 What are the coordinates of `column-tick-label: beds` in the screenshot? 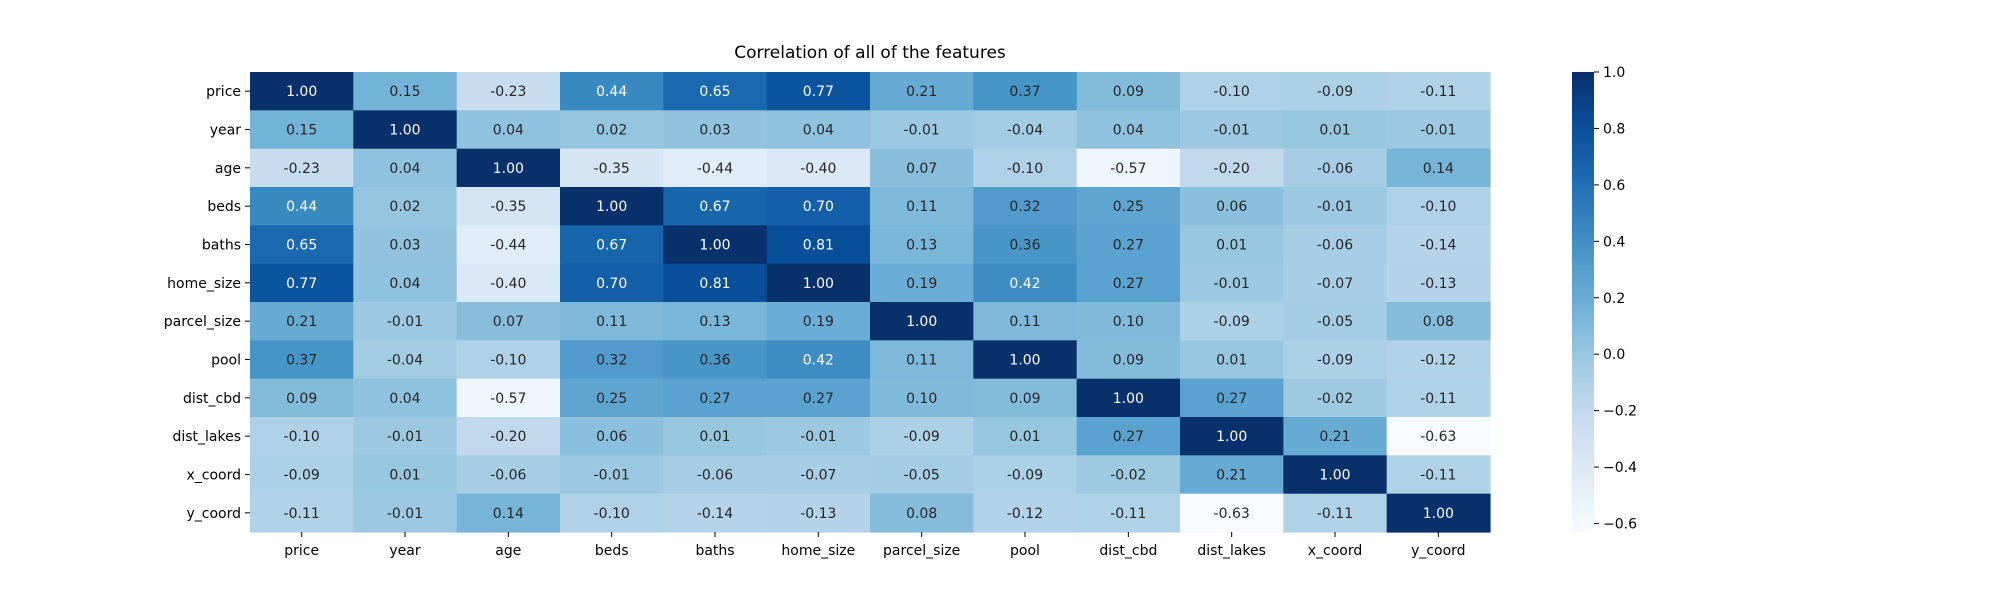 It's located at (612, 551).